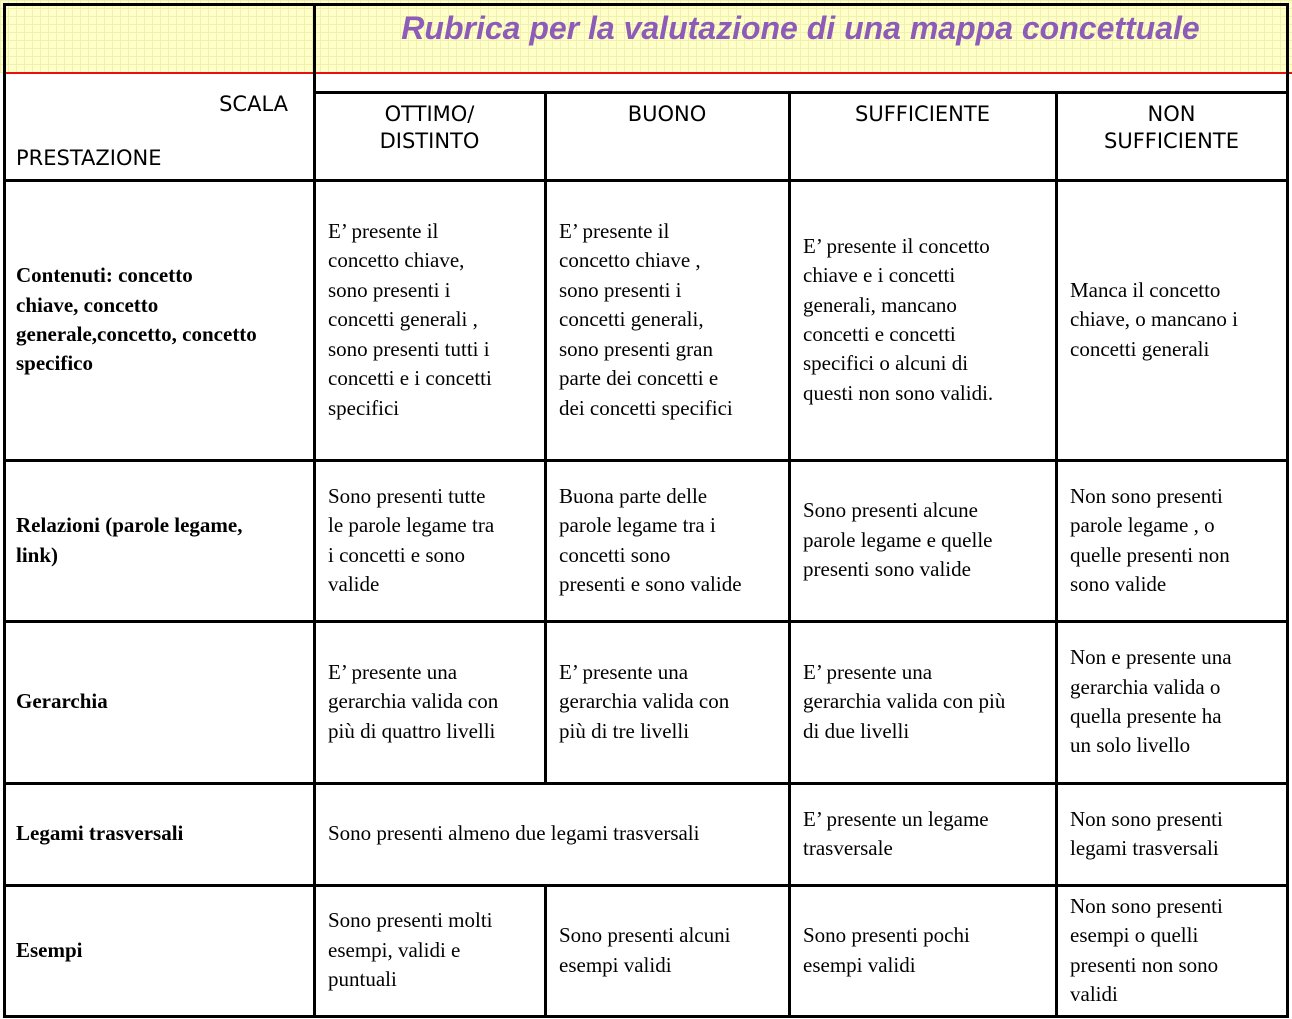 The height and width of the screenshot is (1019, 1292). Describe the element at coordinates (667, 114) in the screenshot. I see `level-header-buono: BUONO` at that location.